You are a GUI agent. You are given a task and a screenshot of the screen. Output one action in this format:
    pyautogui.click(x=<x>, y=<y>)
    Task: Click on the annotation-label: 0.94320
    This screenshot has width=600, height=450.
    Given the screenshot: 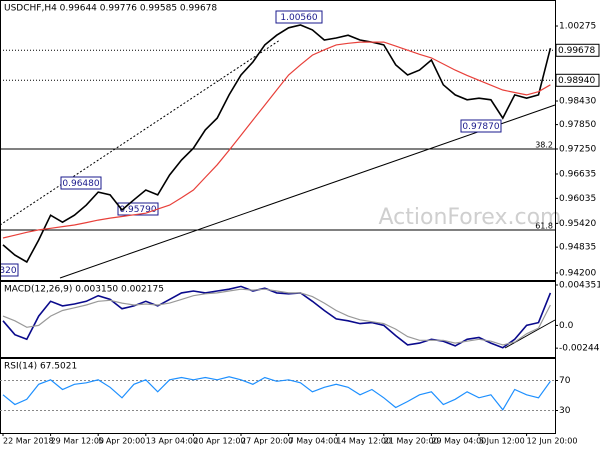 What is the action you would take?
    pyautogui.click(x=8, y=271)
    